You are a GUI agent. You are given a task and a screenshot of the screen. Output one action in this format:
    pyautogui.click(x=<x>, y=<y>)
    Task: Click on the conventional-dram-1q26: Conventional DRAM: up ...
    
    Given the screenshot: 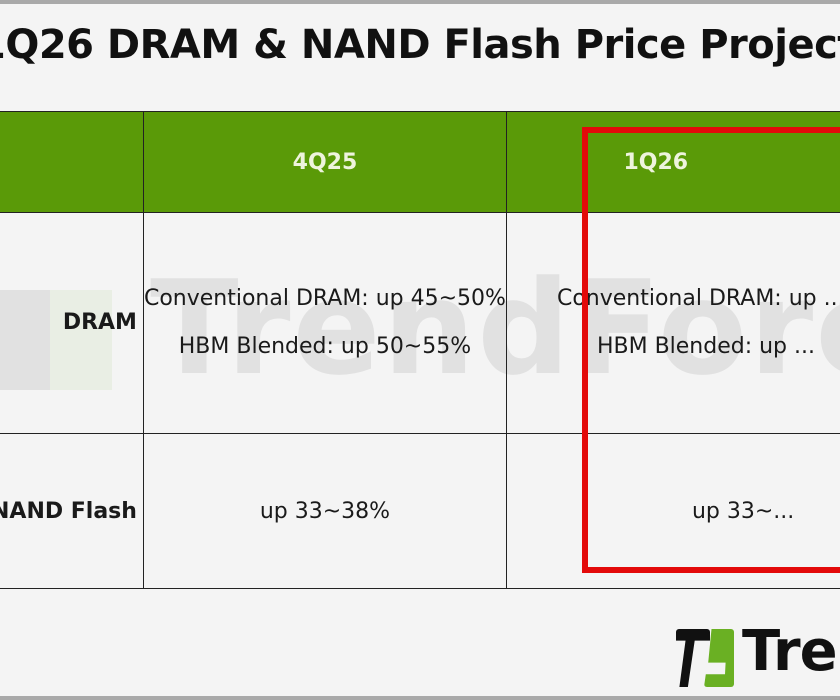 What is the action you would take?
    pyautogui.click(x=698, y=298)
    